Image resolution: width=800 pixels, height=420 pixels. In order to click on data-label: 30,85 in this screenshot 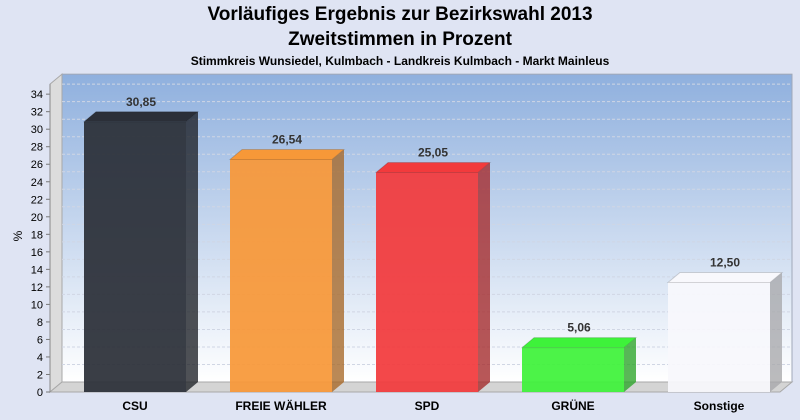, I will do `click(141, 102)`.